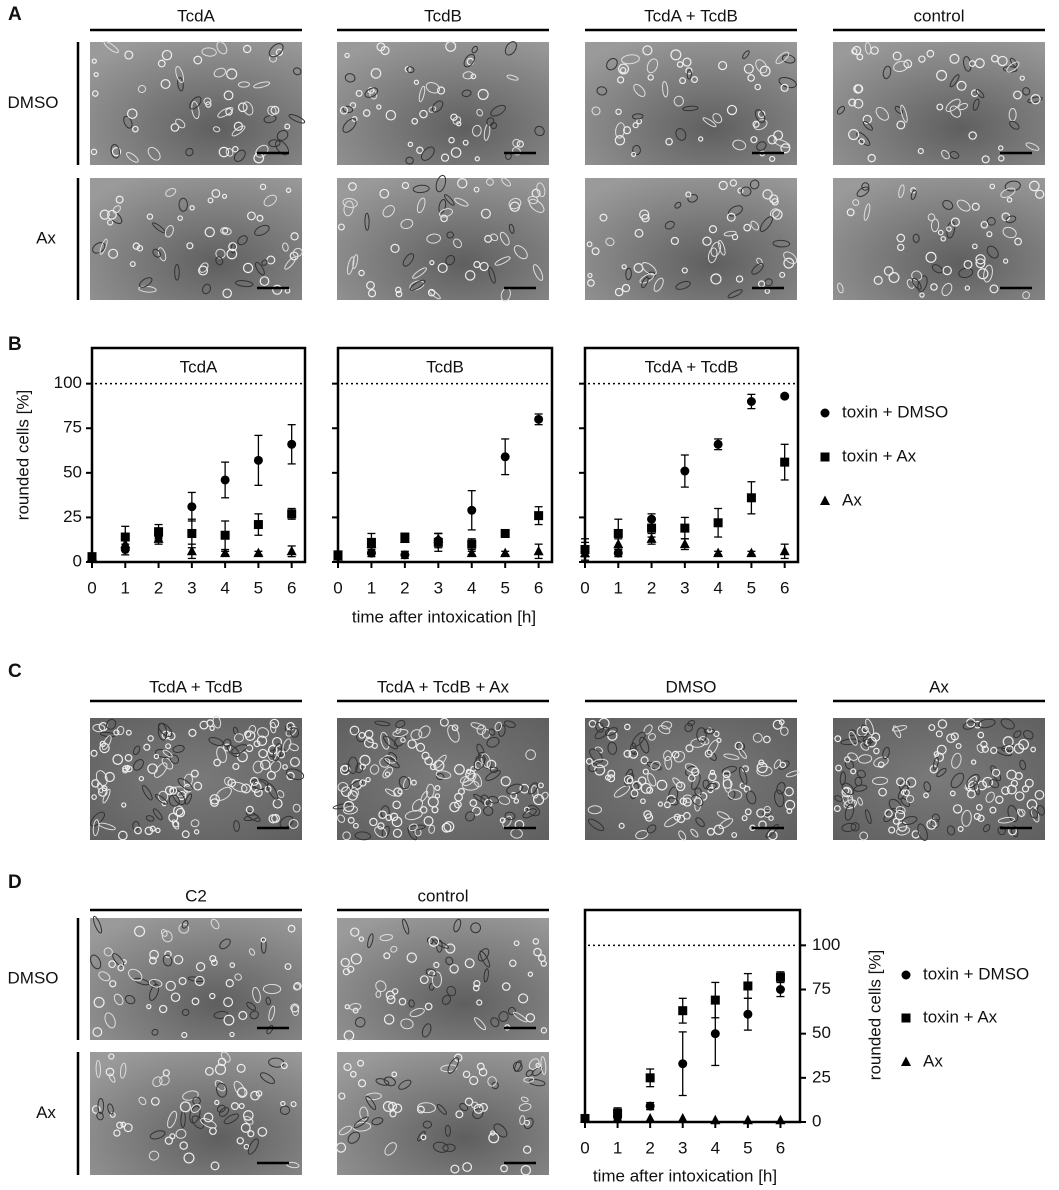 This screenshot has width=1059, height=1190. Describe the element at coordinates (443, 979) in the screenshot. I see `micrograph` at that location.